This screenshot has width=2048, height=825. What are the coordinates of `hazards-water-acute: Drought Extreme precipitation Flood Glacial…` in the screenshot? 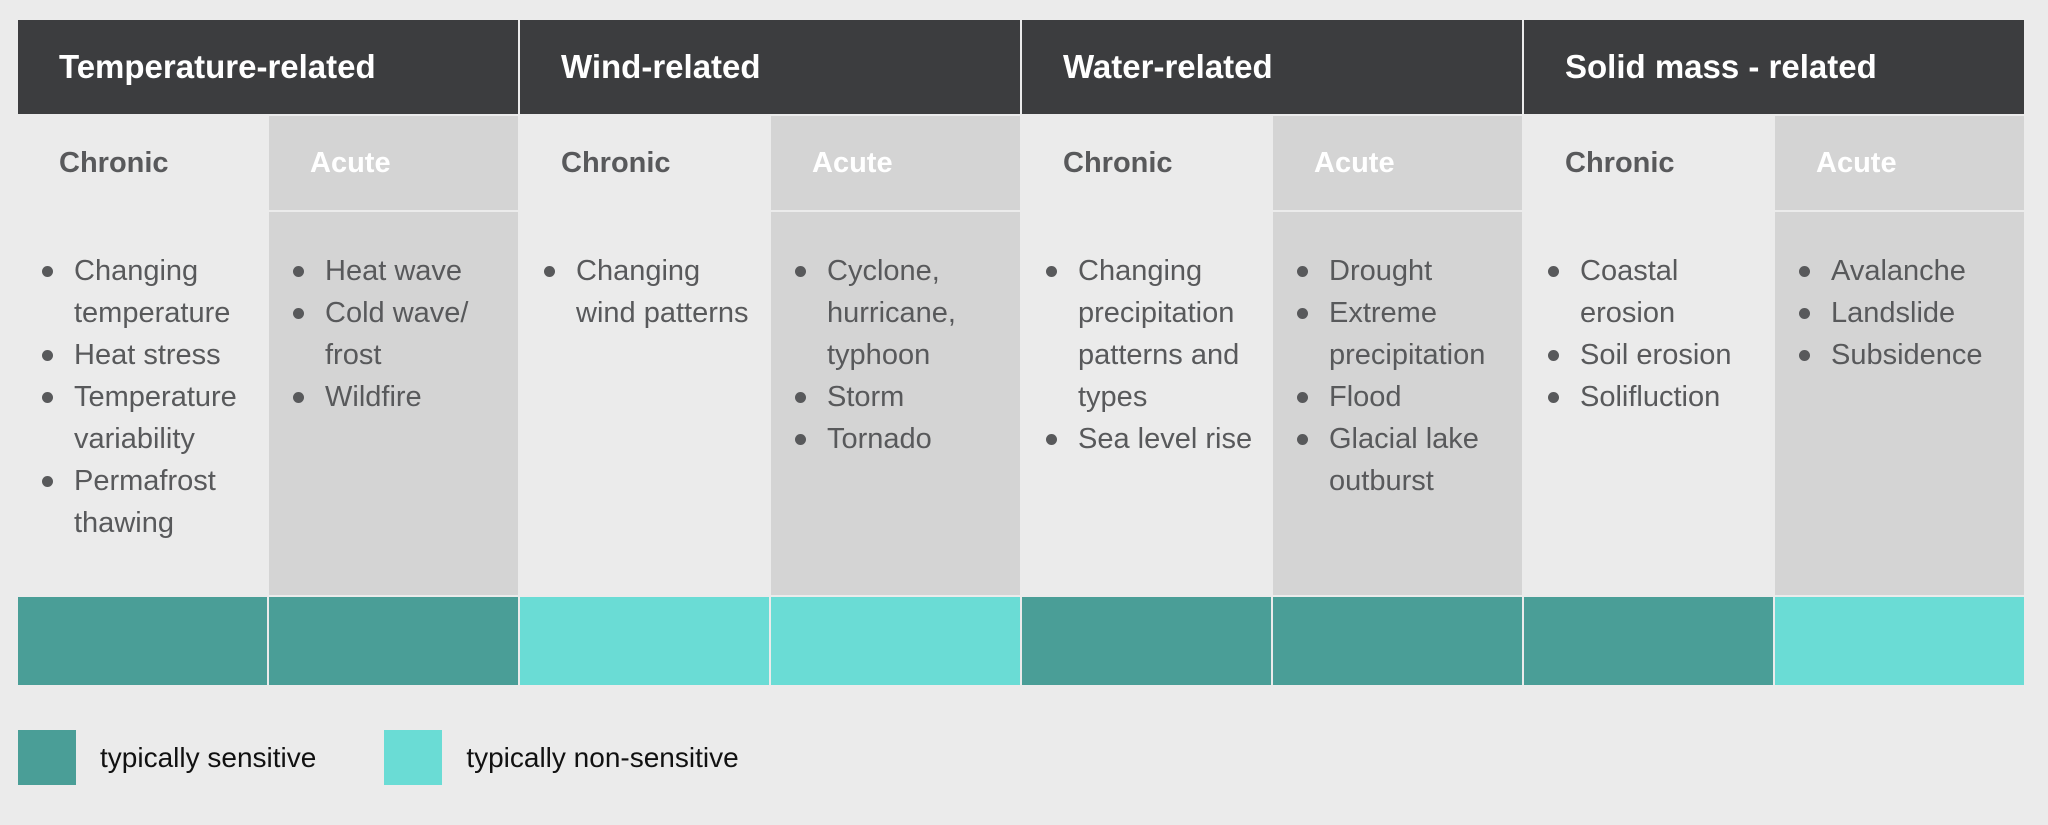 It's located at (1397, 403).